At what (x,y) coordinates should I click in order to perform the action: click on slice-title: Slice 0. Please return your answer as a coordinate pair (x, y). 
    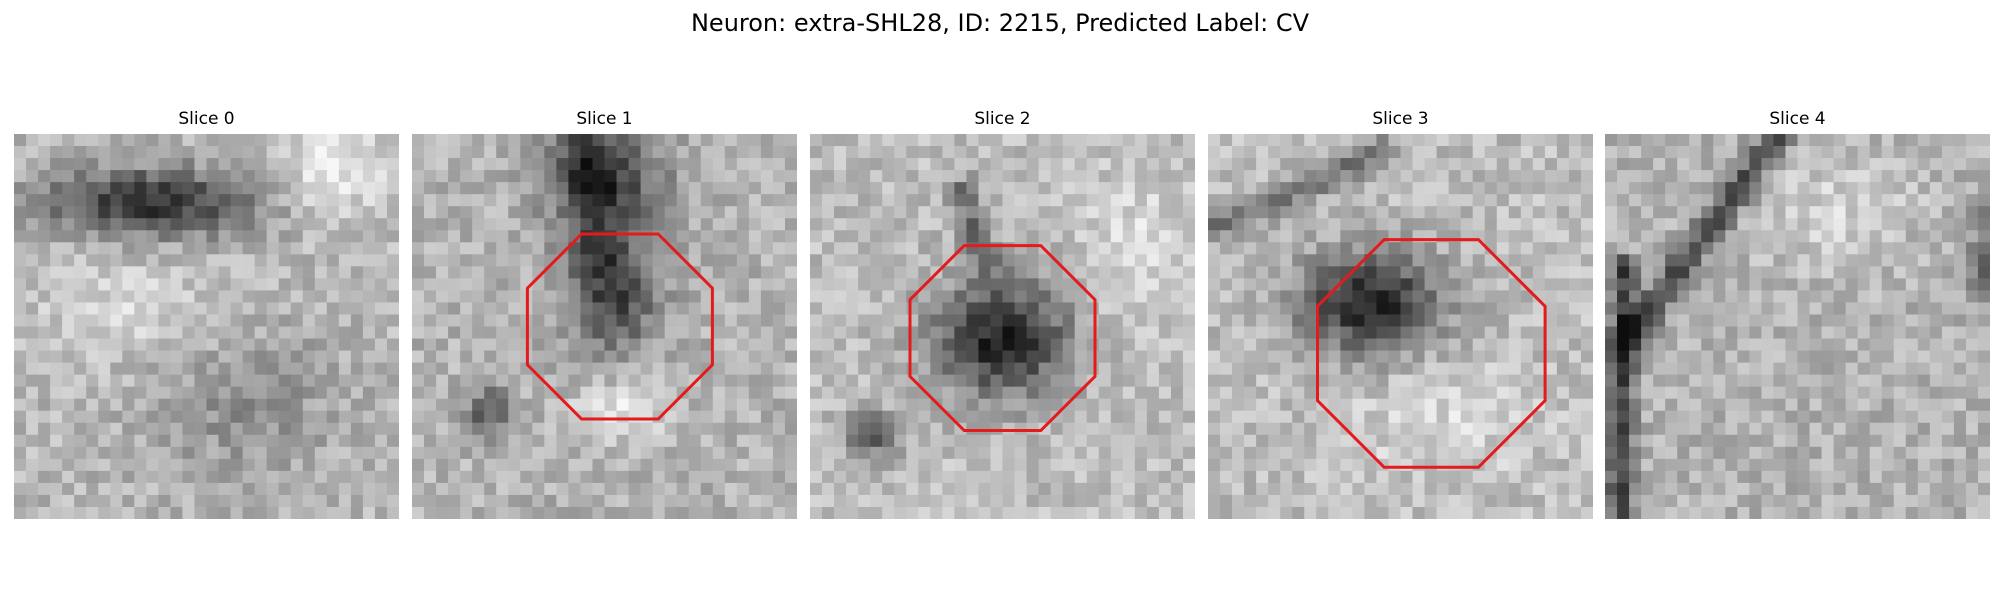
    Looking at the image, I should click on (206, 119).